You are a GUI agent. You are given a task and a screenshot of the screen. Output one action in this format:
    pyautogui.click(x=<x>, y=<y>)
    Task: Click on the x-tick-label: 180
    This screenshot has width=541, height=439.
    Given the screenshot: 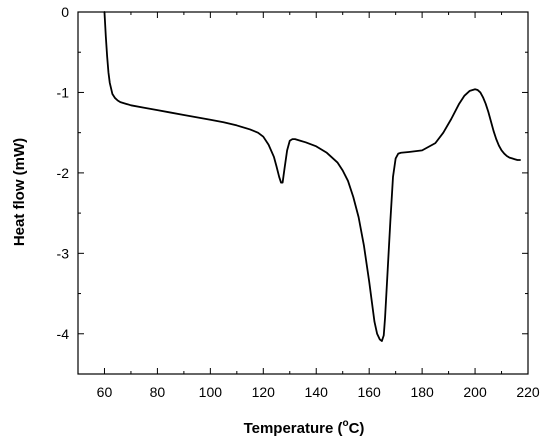 What is the action you would take?
    pyautogui.click(x=422, y=392)
    